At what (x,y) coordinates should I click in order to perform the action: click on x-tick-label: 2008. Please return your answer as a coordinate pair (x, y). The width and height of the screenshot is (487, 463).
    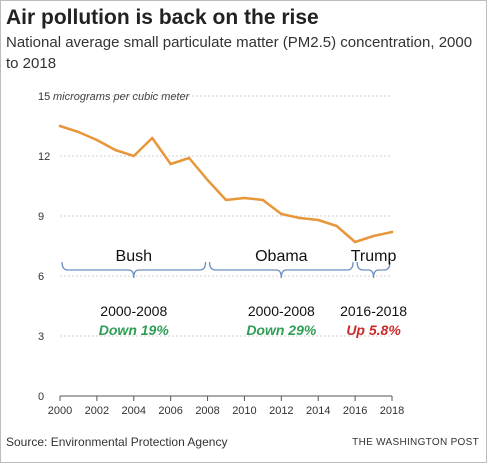
    Looking at the image, I should click on (207, 411).